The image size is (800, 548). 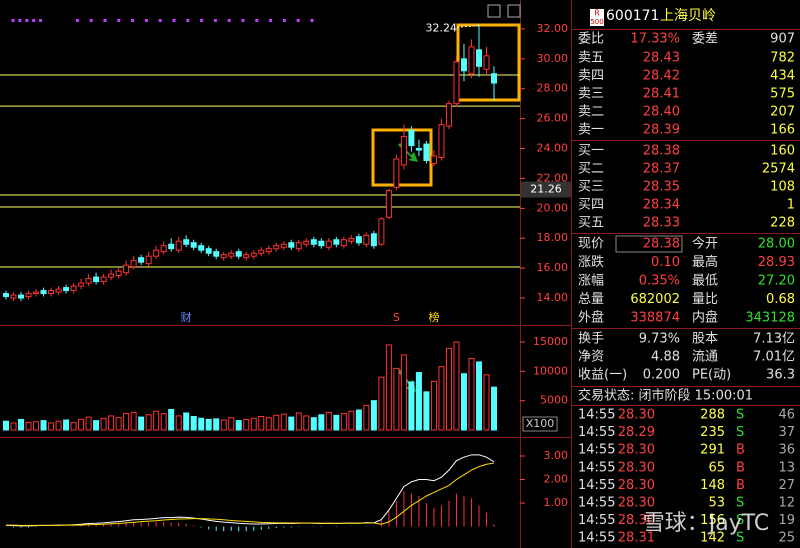 I want to click on toolbar-icons, so click(x=504, y=11).